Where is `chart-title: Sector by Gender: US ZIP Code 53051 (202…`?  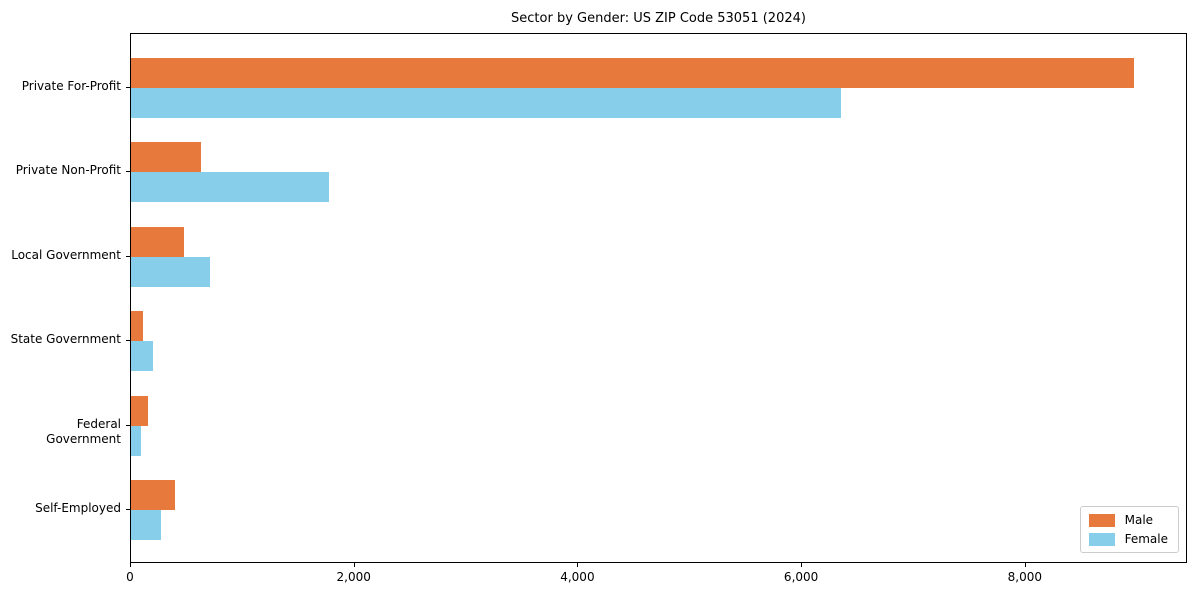 chart-title: Sector by Gender: US ZIP Code 53051 (202… is located at coordinates (658, 18).